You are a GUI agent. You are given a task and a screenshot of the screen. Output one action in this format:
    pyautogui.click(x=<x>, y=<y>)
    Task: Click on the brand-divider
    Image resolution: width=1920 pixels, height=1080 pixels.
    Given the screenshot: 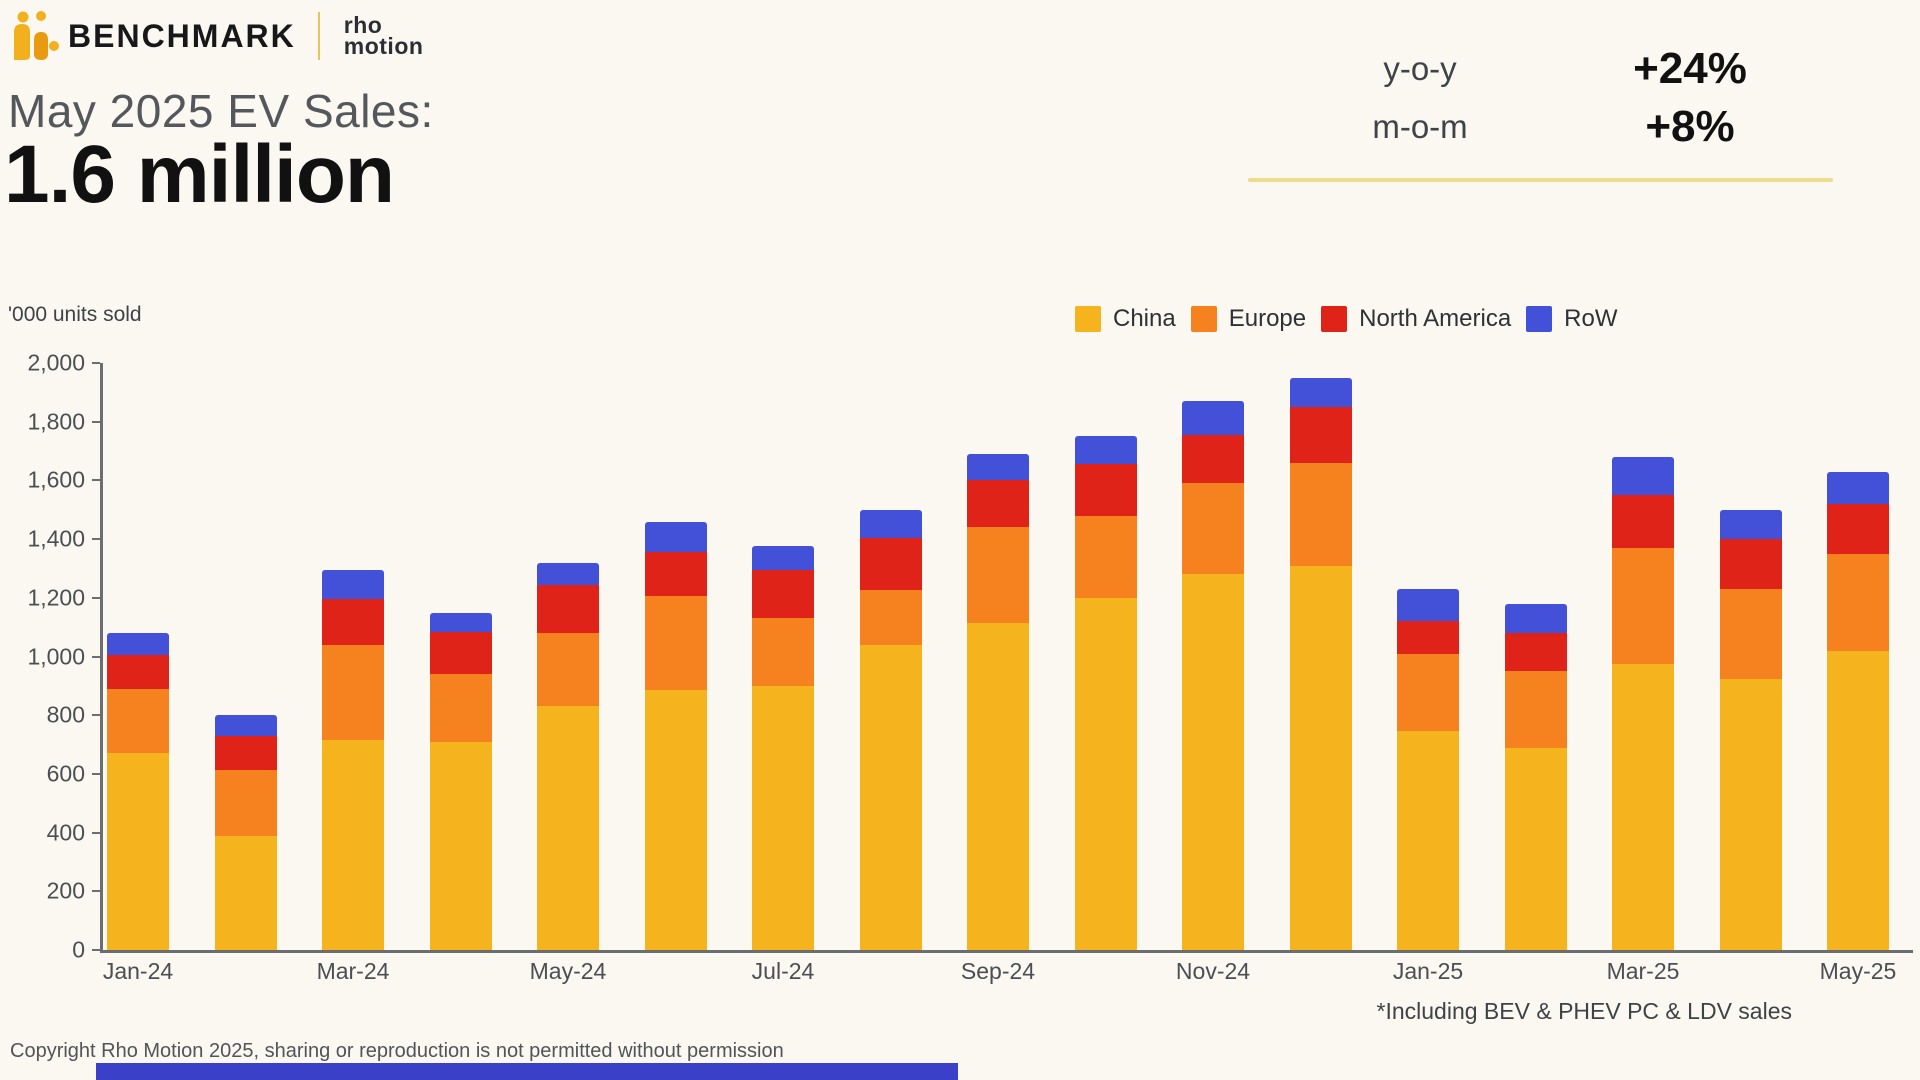 What is the action you would take?
    pyautogui.click(x=318, y=36)
    